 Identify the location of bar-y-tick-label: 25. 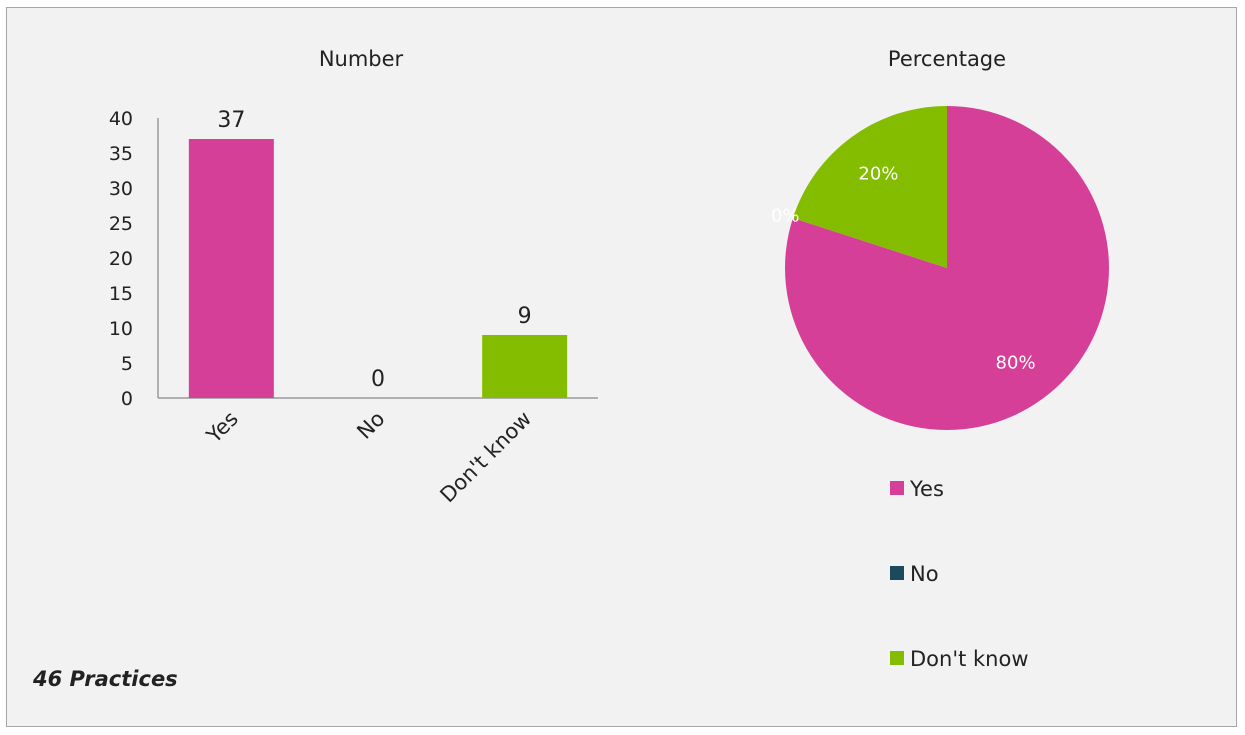
(121, 224).